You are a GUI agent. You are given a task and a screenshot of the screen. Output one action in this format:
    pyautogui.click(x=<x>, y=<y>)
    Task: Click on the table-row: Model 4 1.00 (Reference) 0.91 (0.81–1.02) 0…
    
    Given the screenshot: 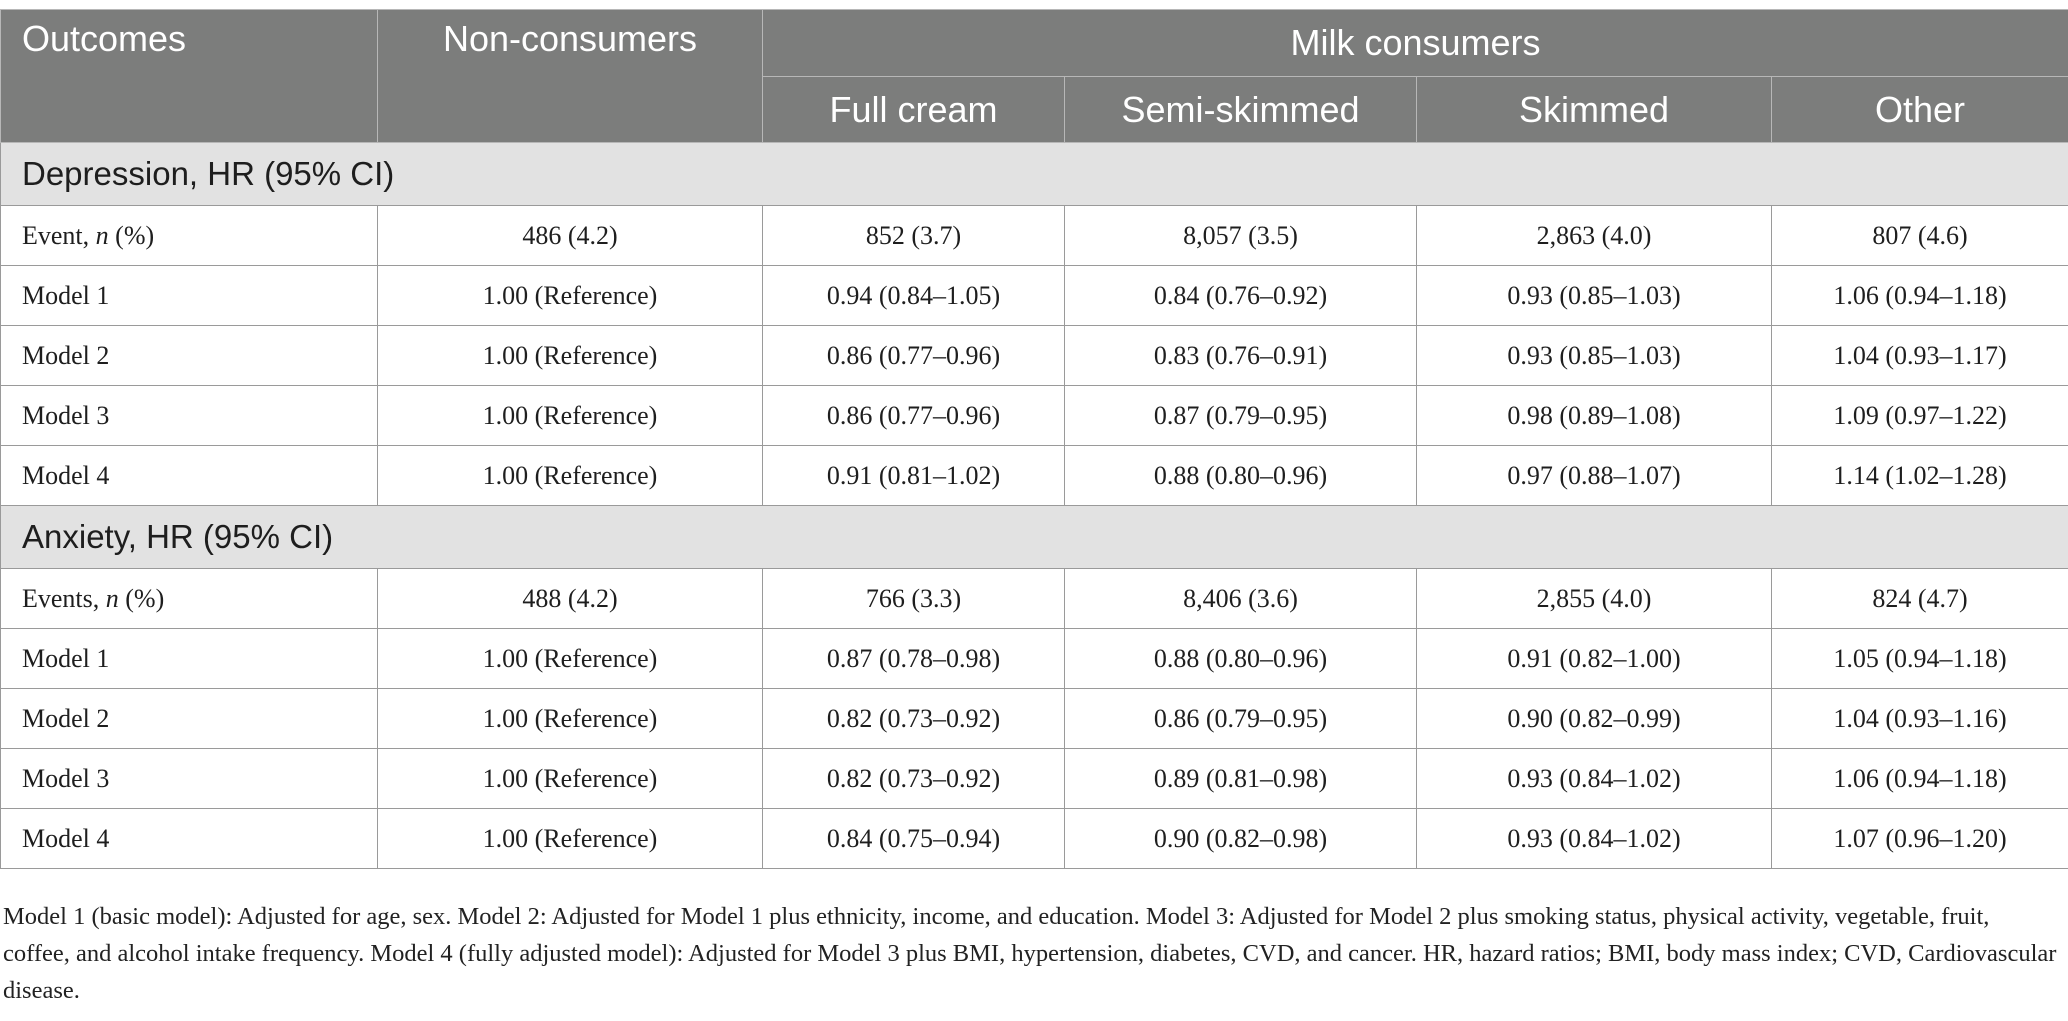 What is the action you would take?
    pyautogui.click(x=1034, y=475)
    